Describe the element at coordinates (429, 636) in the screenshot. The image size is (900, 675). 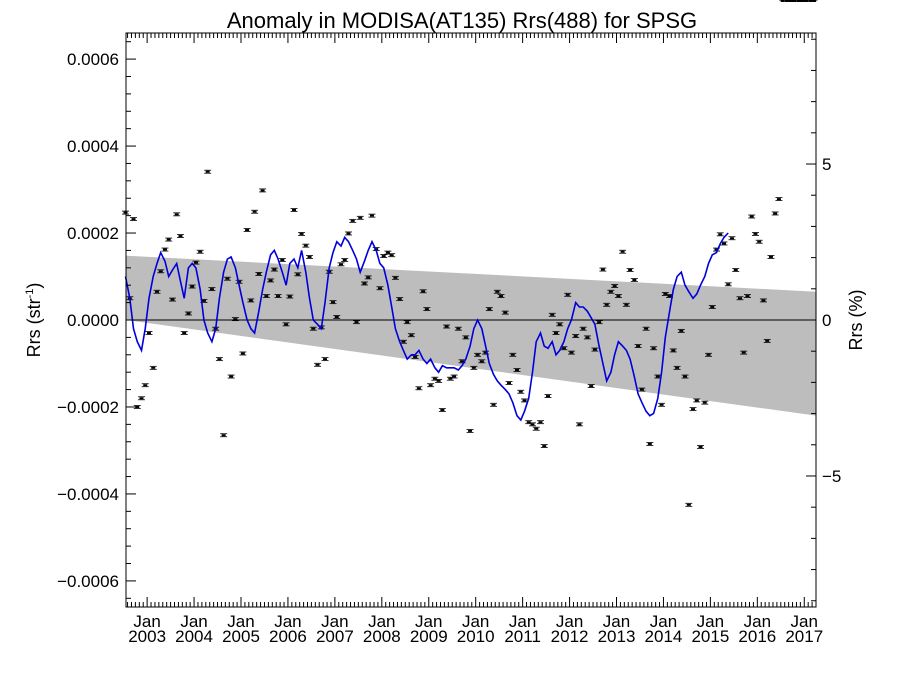
I see `x-tick-year-label: 2009` at that location.